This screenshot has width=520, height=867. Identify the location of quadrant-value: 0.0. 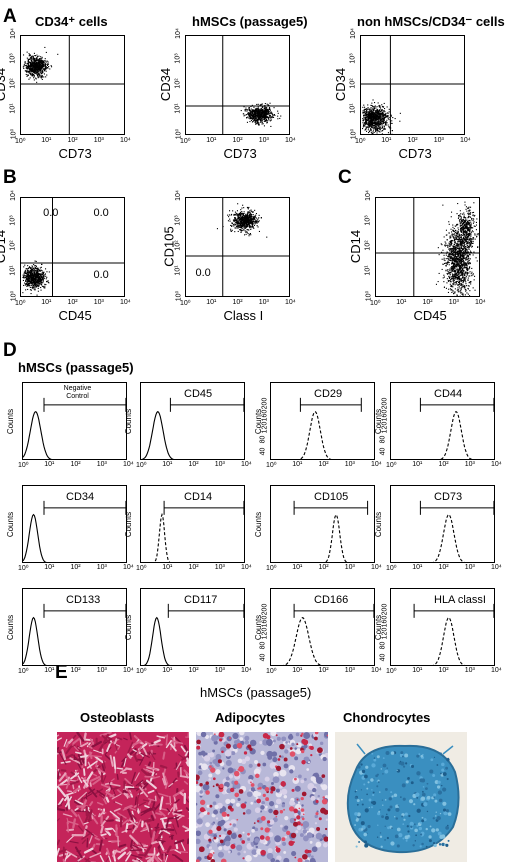
(101, 275).